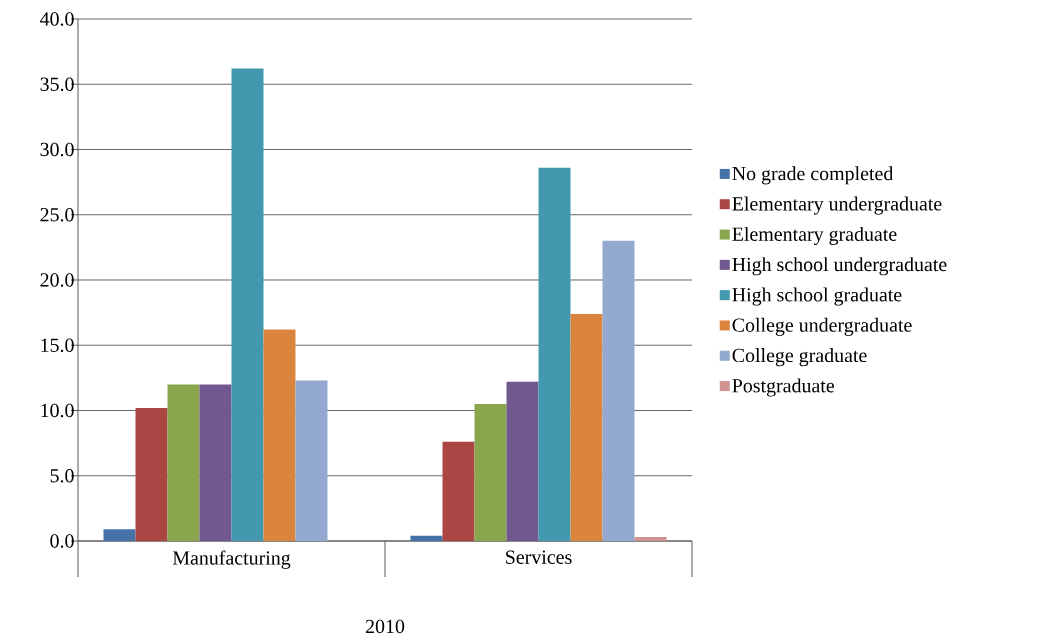 The image size is (1037, 634). I want to click on x-tick-label: Services, so click(539, 557).